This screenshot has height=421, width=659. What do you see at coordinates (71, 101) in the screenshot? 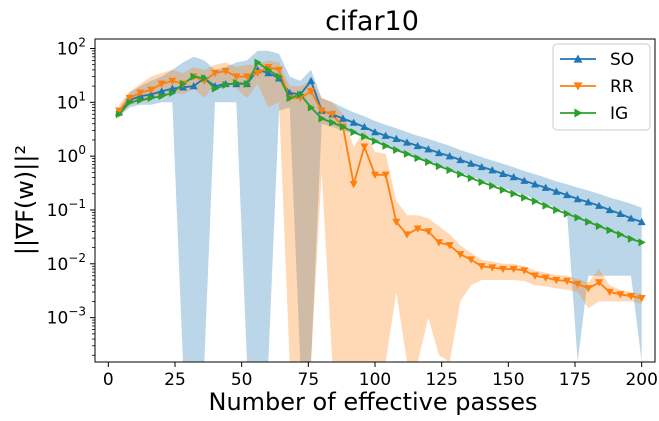
I see `y-tick-label: 10¹` at bounding box center [71, 101].